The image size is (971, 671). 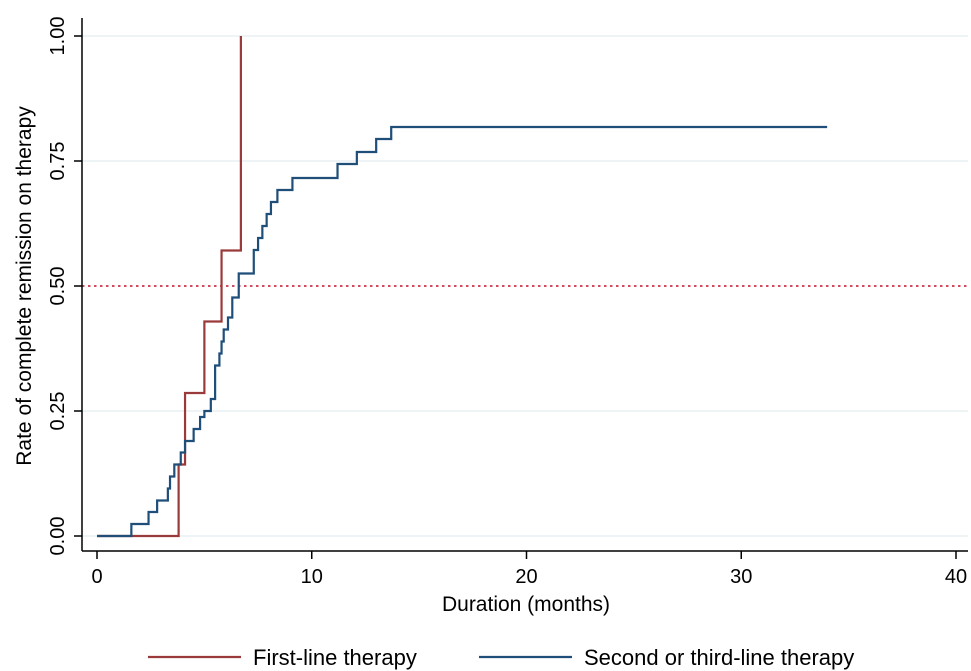 I want to click on legend-label-first-line: First-line therapy, so click(x=335, y=657).